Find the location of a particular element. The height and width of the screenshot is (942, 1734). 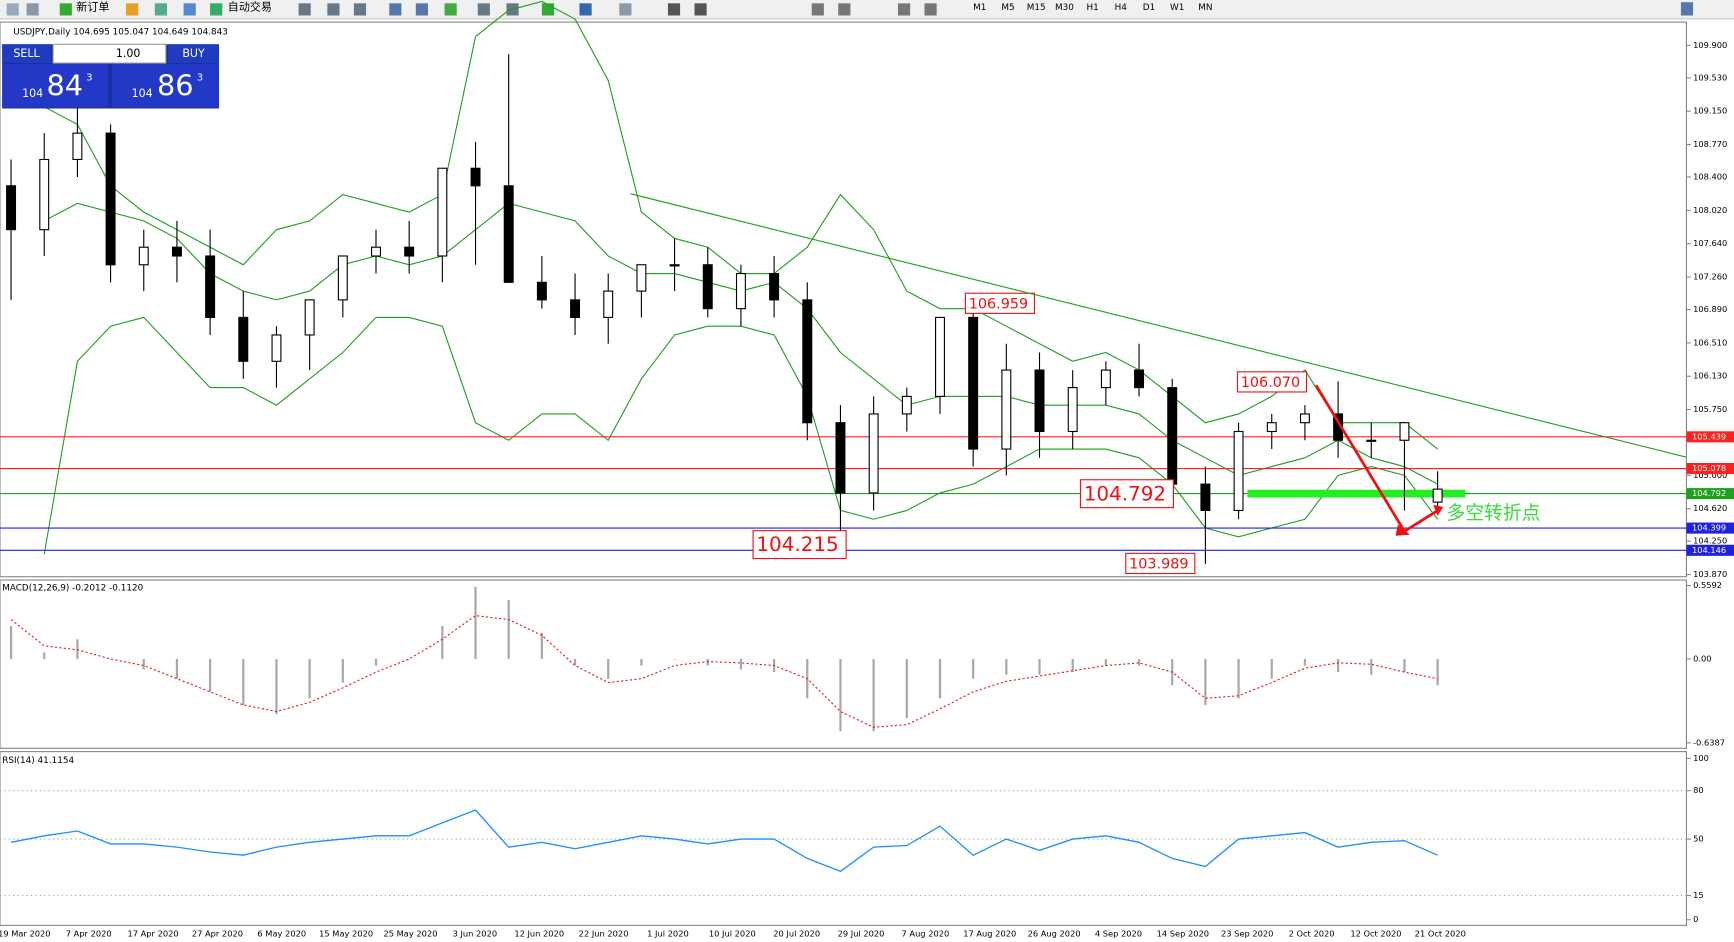

x-tick-label: 17 Aug 2020 is located at coordinates (989, 934).